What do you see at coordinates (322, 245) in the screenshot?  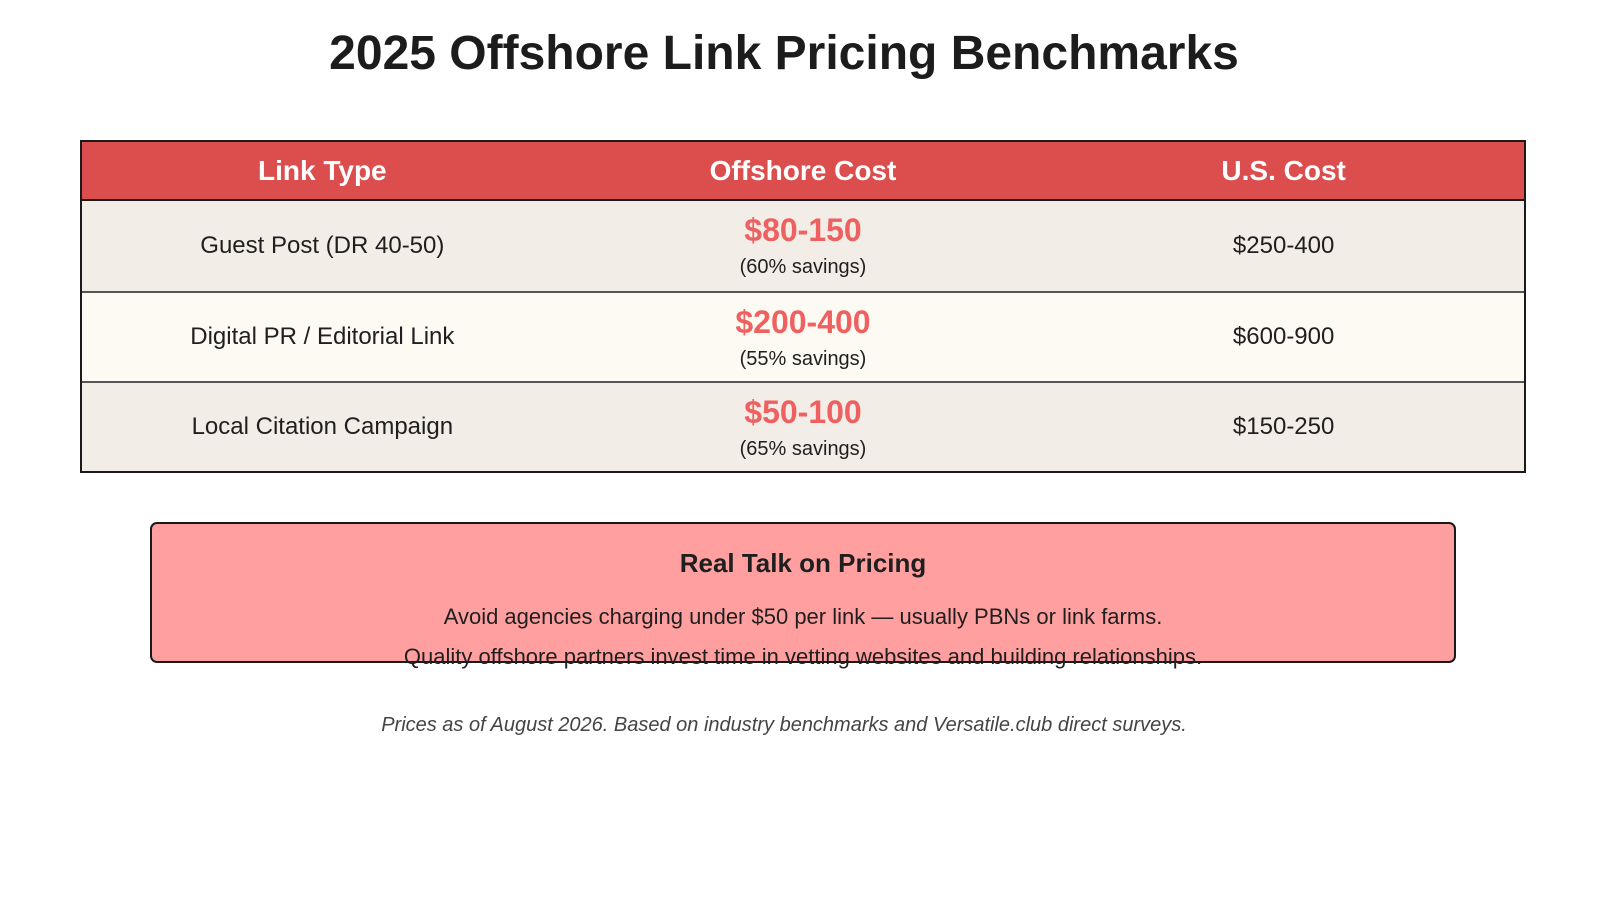 I see `link-type-cell: Guest Post (DR 40-50)` at bounding box center [322, 245].